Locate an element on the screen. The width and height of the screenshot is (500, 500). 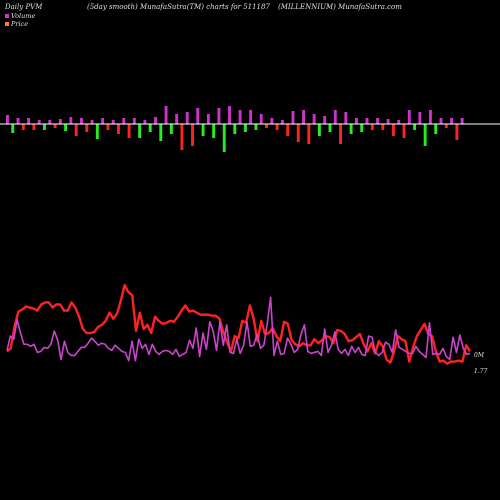
legend-price: Price is located at coordinates (16, 24).